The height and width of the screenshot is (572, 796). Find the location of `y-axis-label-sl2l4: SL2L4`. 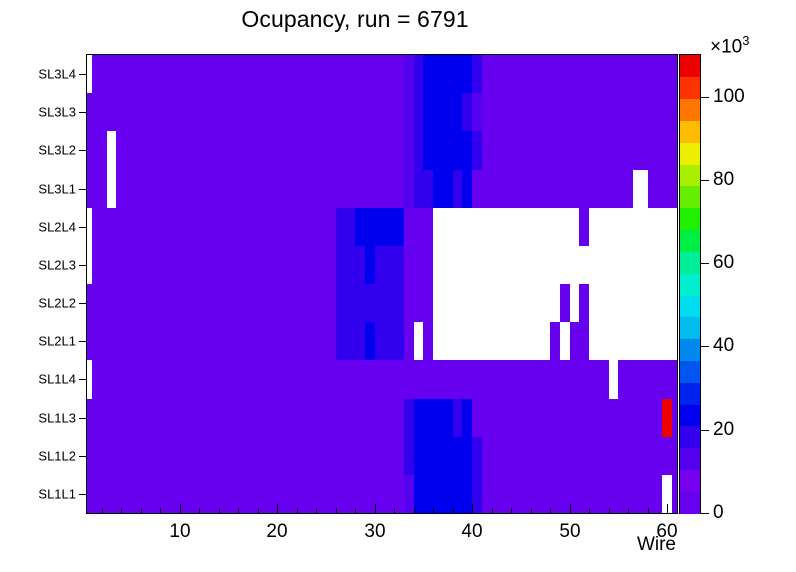

y-axis-label-sl2l4: SL2L4 is located at coordinates (57, 227).